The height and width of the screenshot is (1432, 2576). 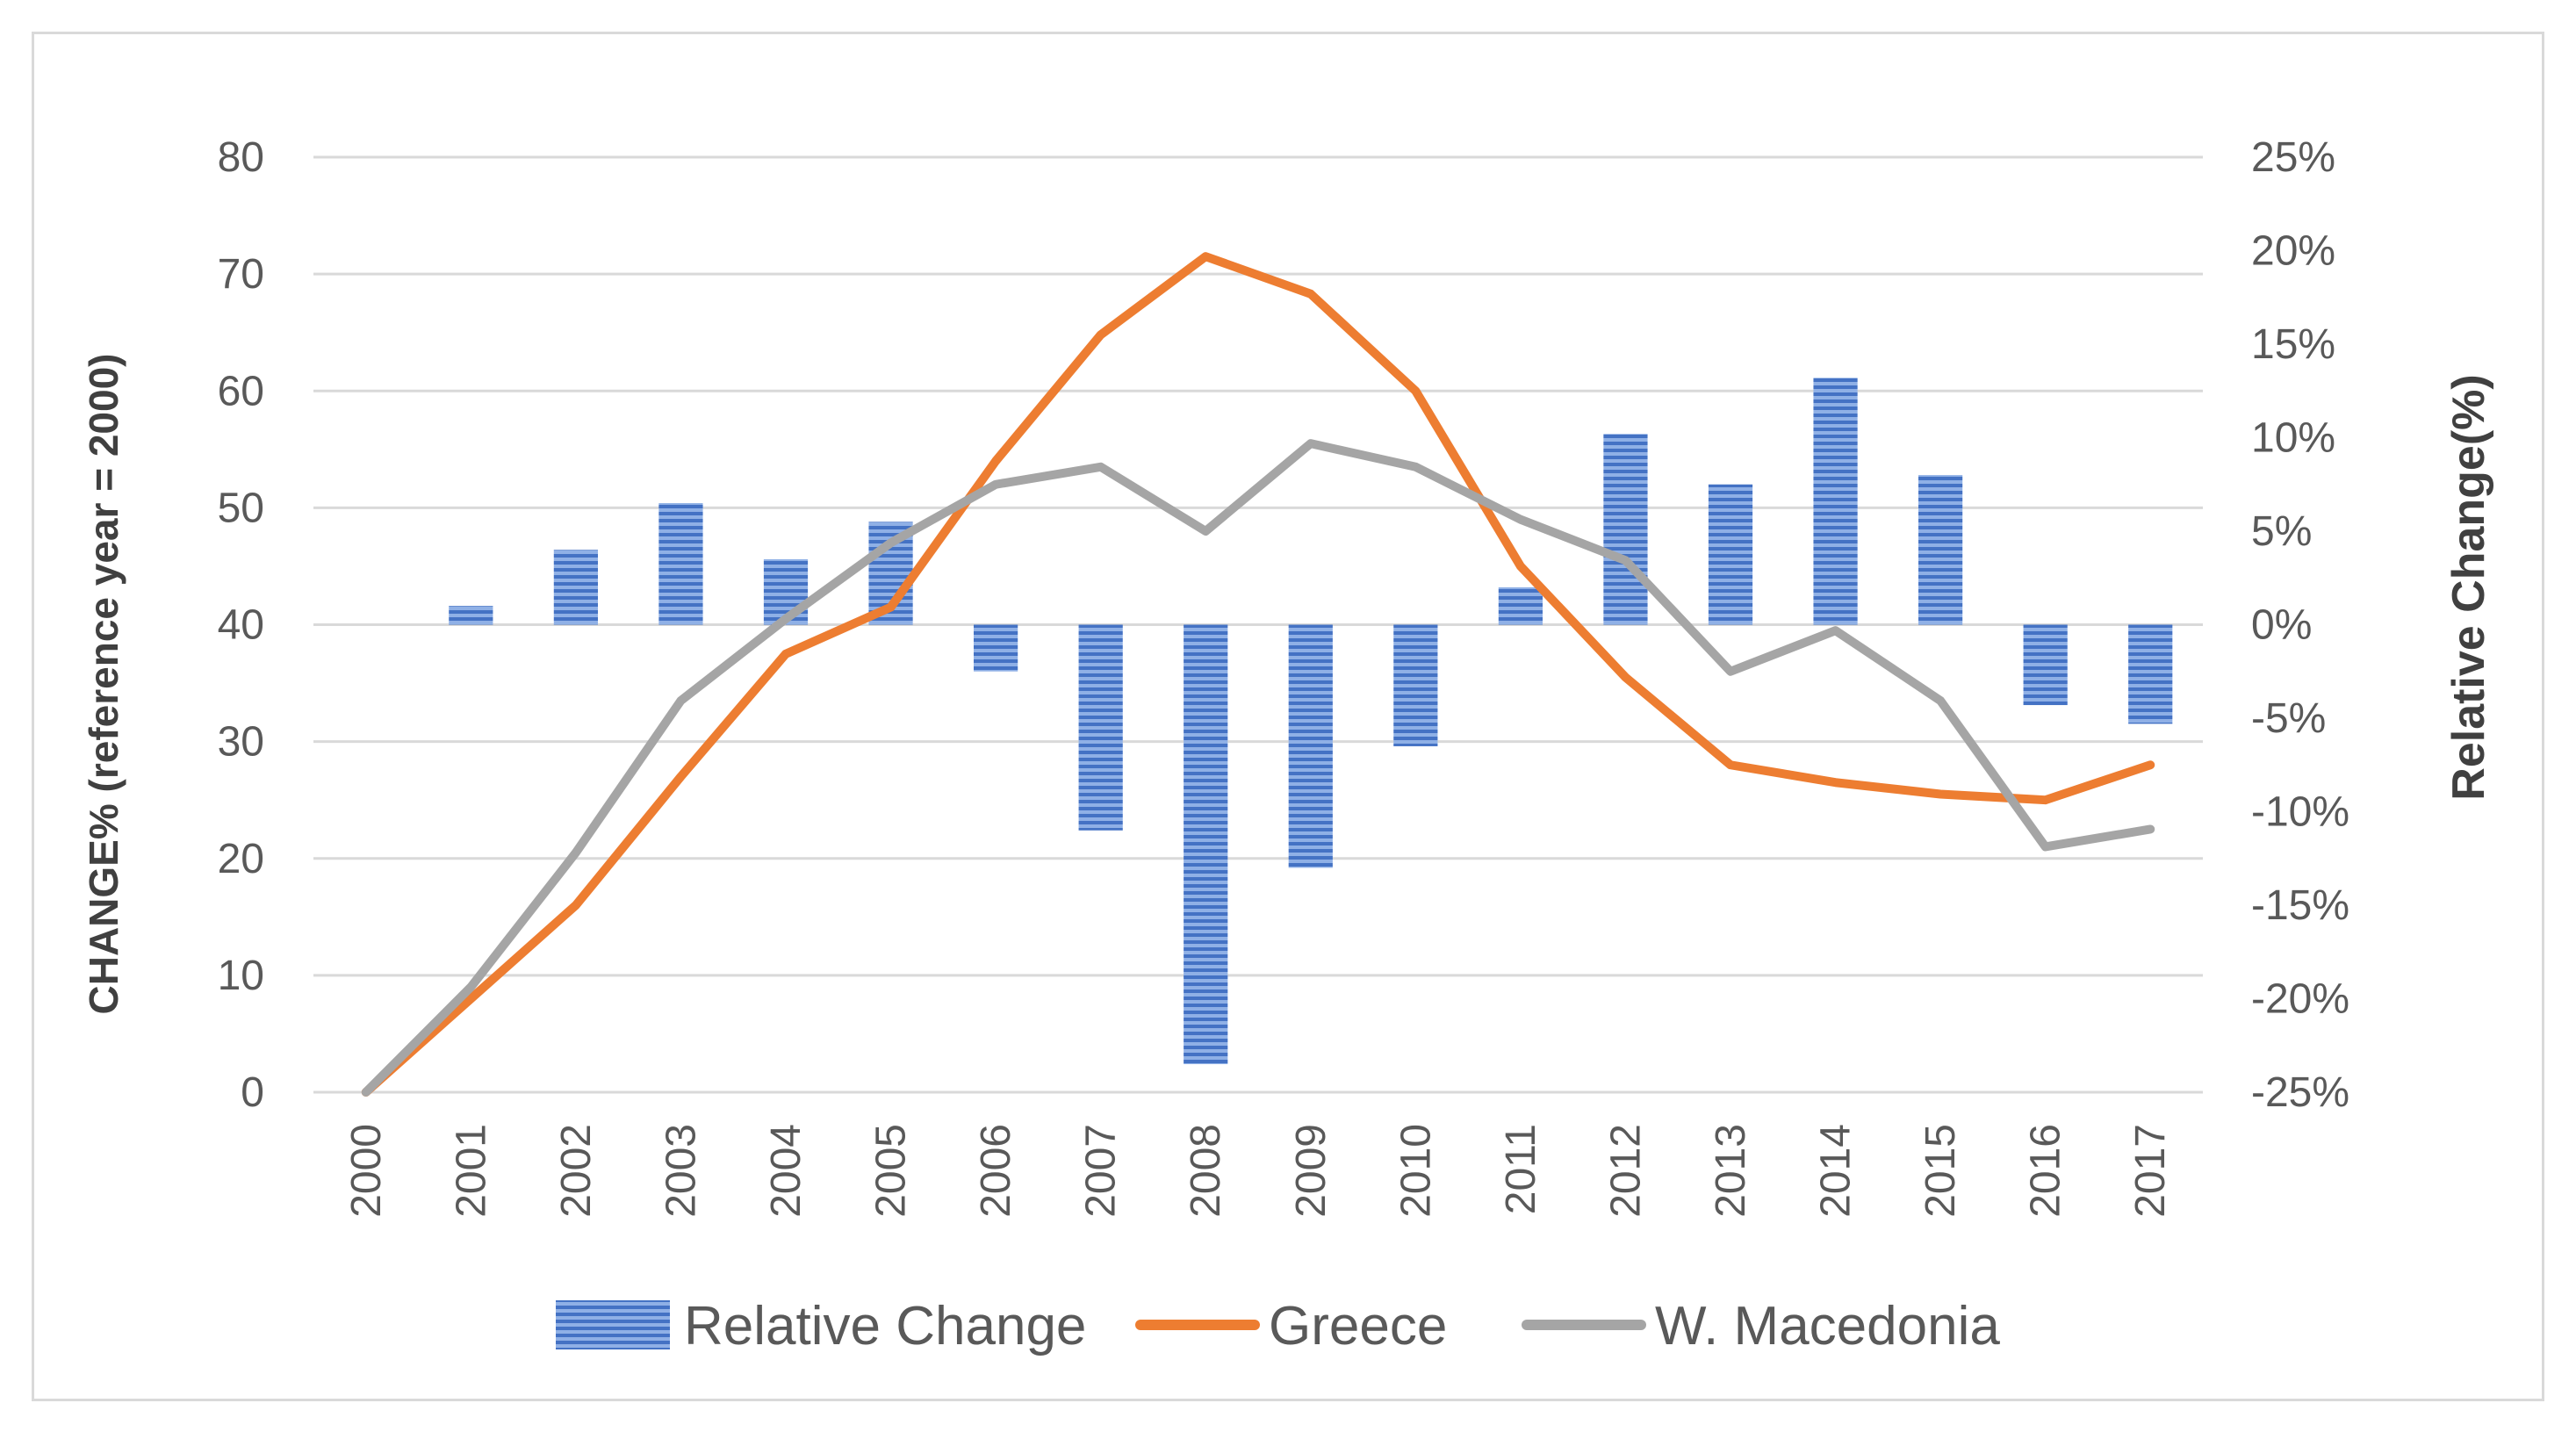 What do you see at coordinates (2281, 531) in the screenshot?
I see `right-tick-label: 5%` at bounding box center [2281, 531].